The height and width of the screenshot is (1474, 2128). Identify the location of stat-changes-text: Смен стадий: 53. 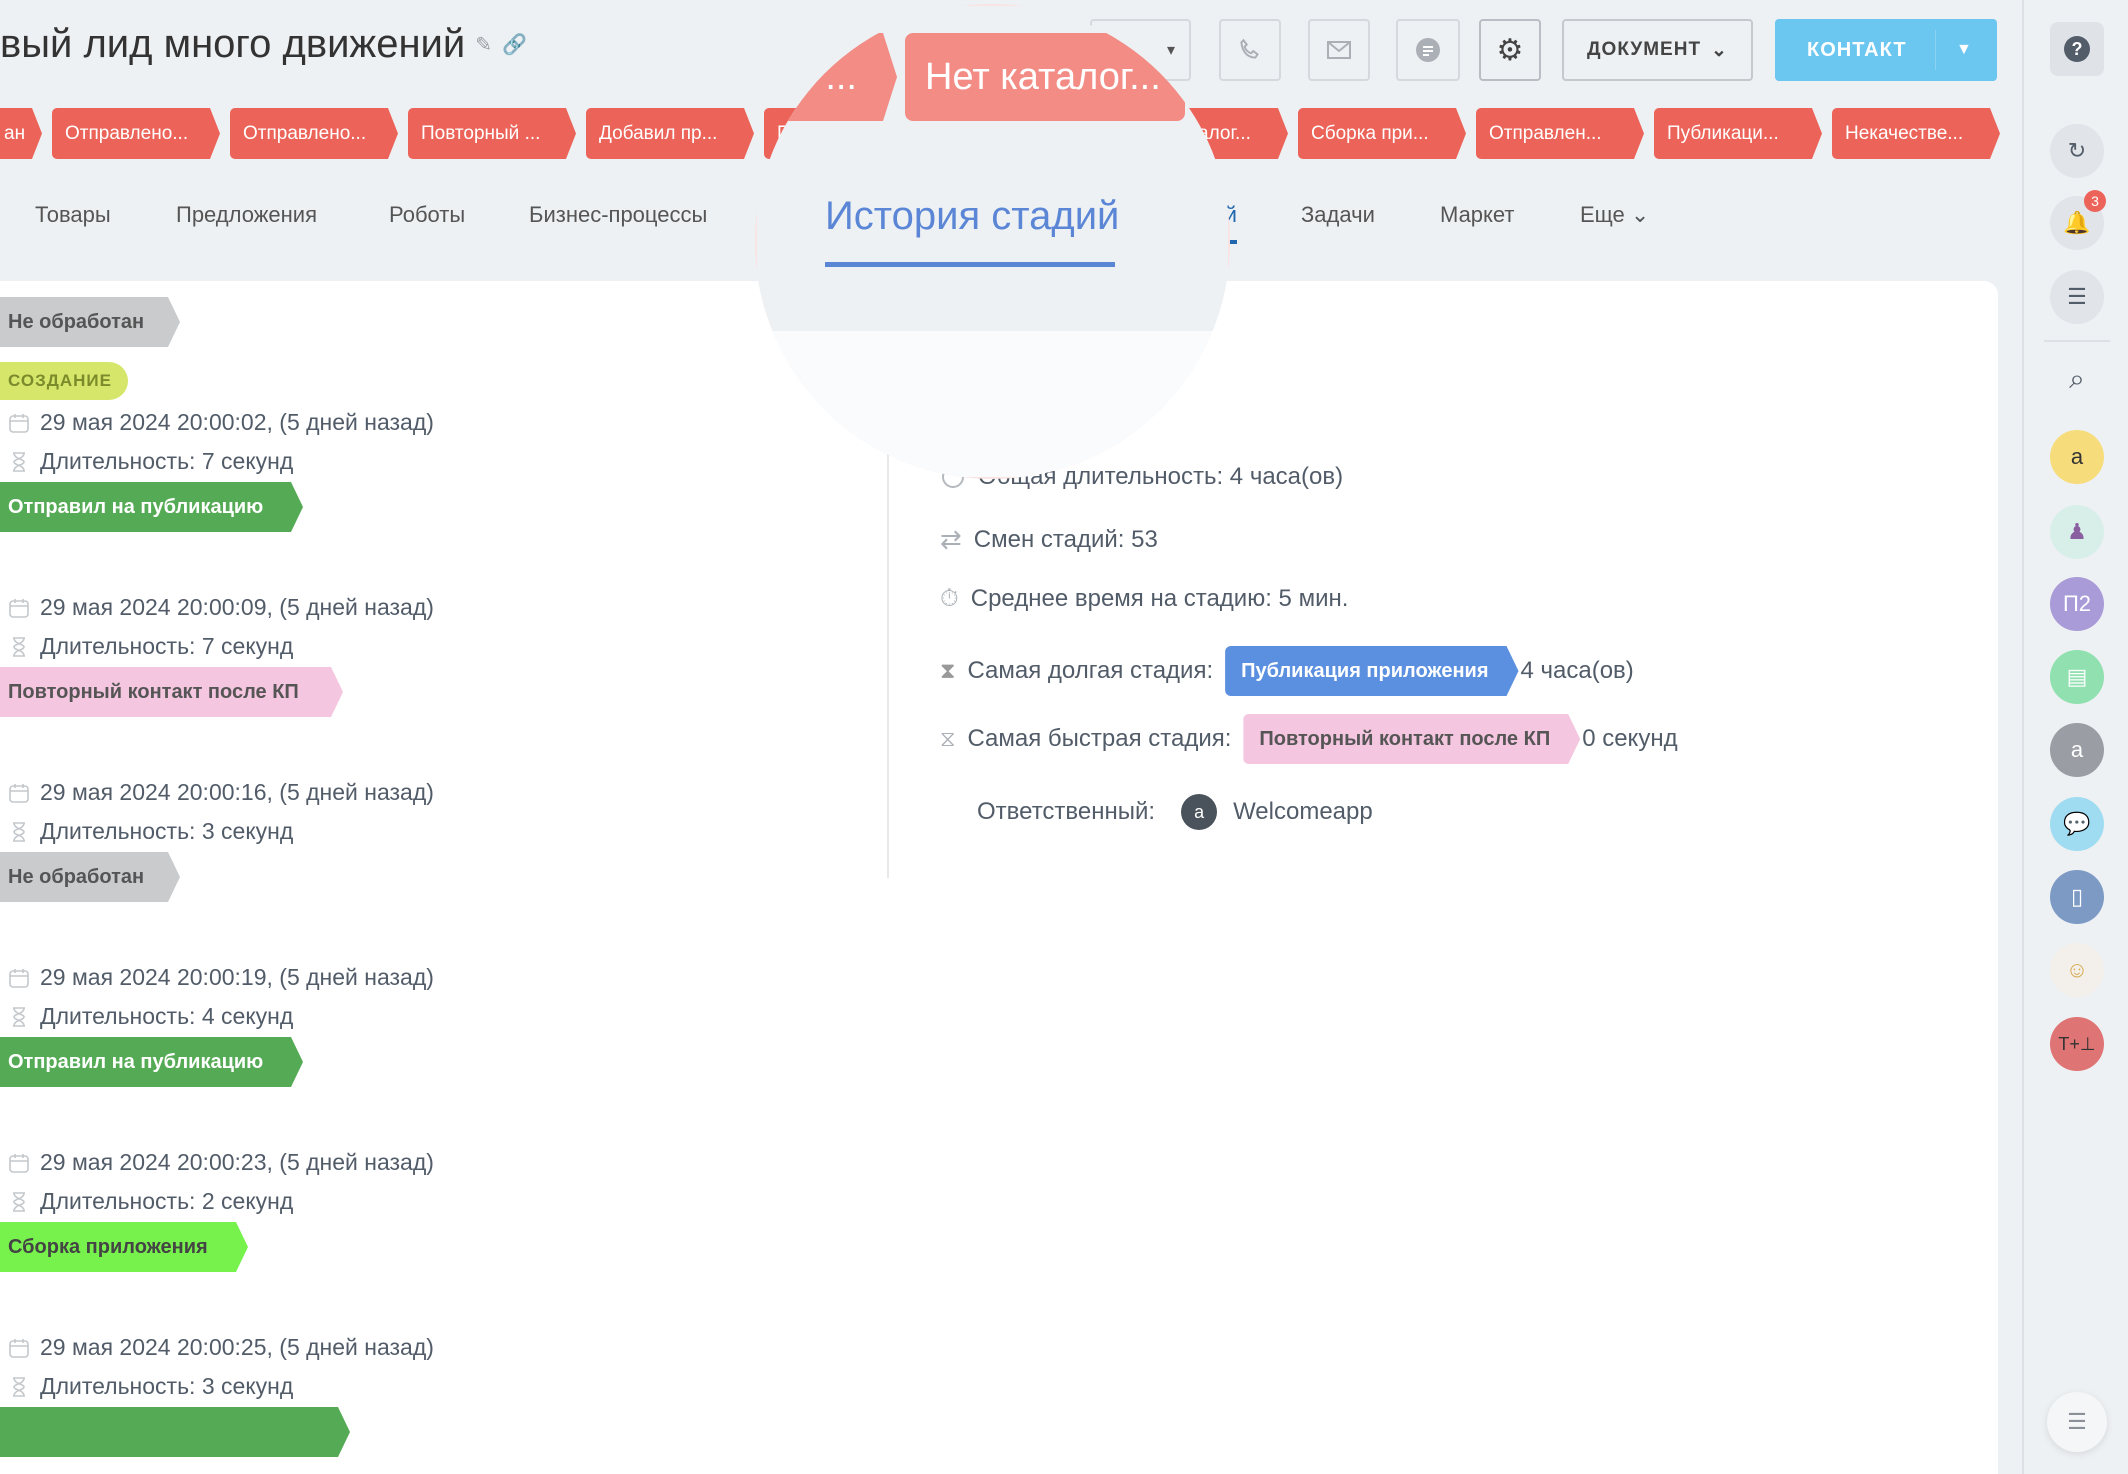
(1065, 539).